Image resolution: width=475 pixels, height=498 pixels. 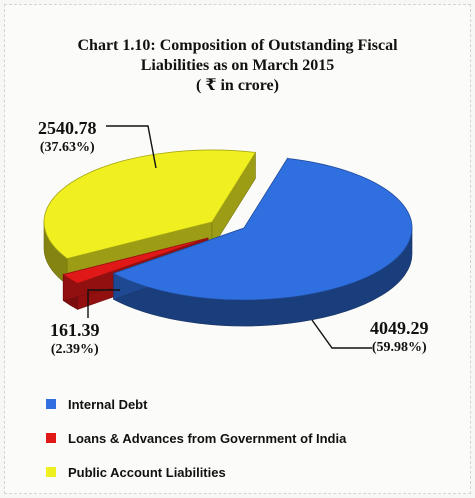 I want to click on legend-label-public-account: Public Account Liabilities, so click(x=147, y=472).